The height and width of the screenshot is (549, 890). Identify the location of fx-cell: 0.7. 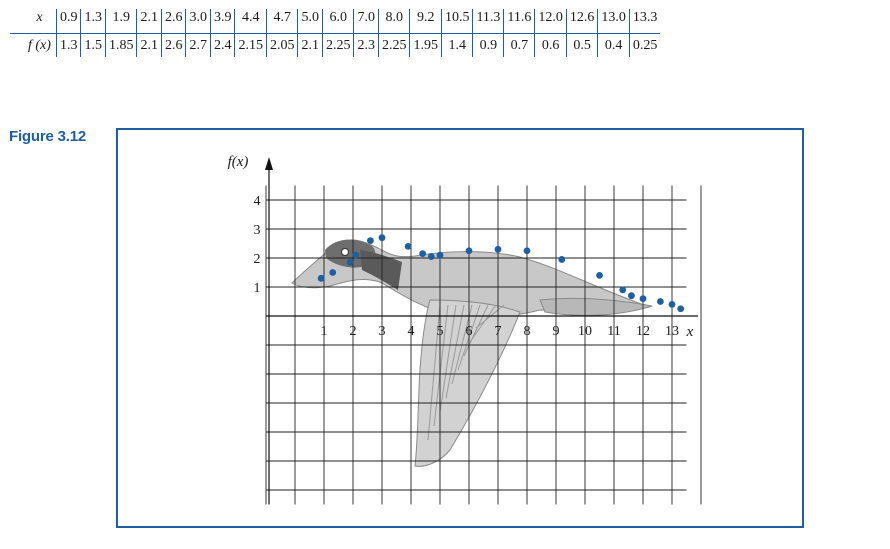
(519, 45).